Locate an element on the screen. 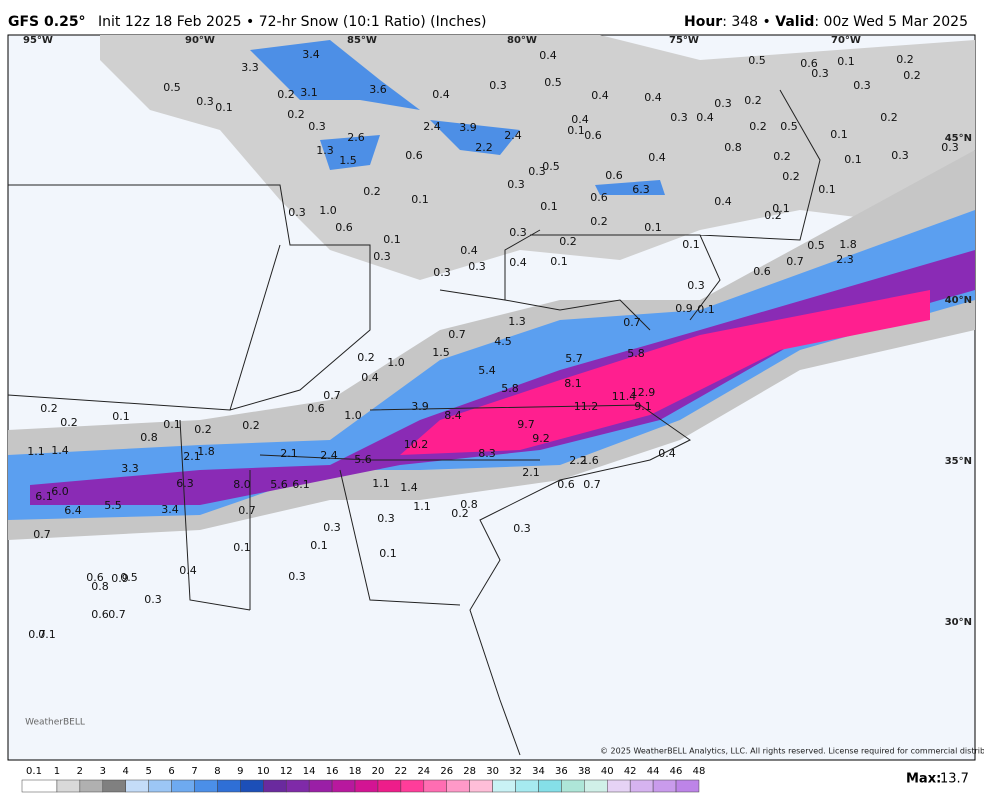 Image resolution: width=984 pixels, height=808 pixels. hour-value: : 348 • is located at coordinates (748, 22).